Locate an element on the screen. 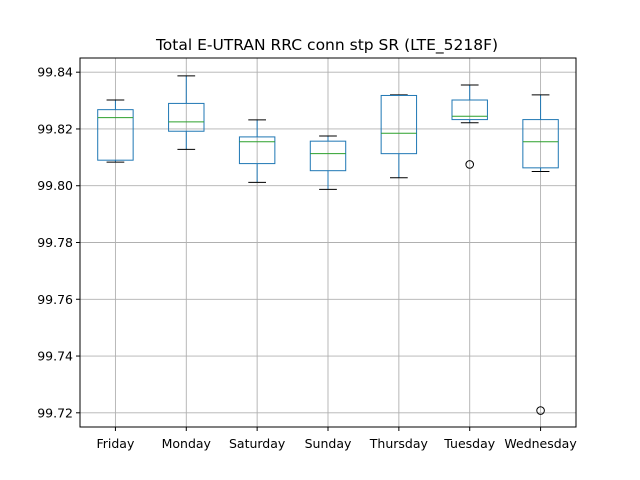 The height and width of the screenshot is (480, 640). box-group-friday is located at coordinates (115, 131).